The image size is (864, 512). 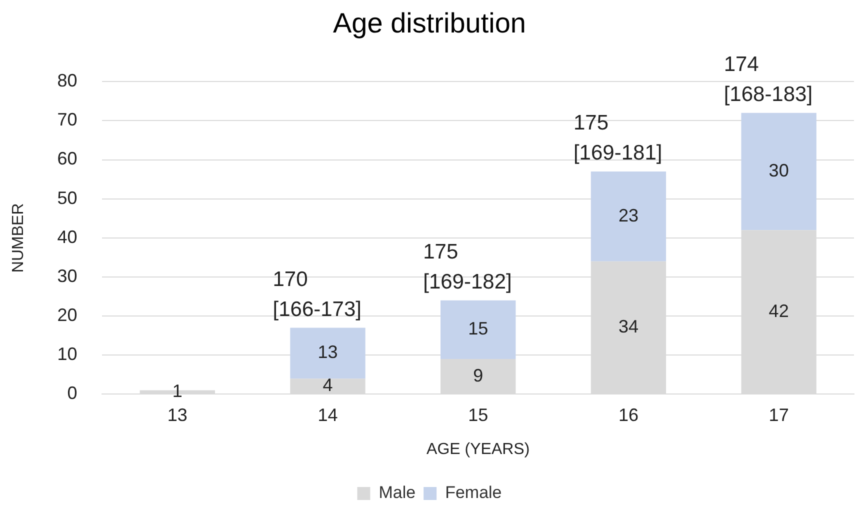 I want to click on data-label: 15, so click(x=478, y=328).